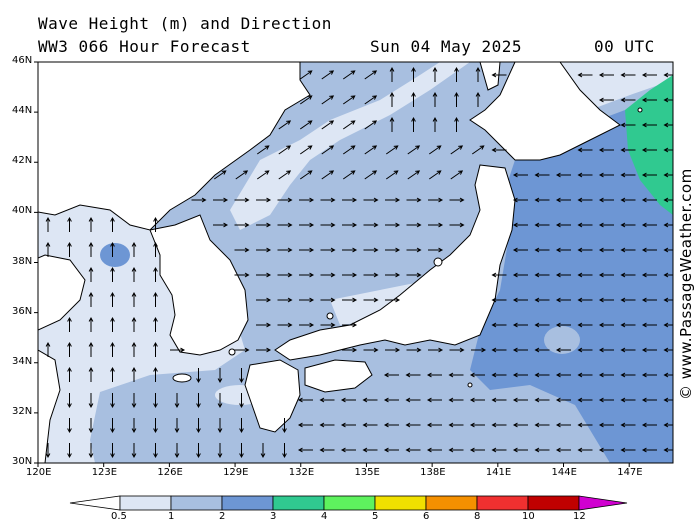 This screenshot has width=700, height=525. Describe the element at coordinates (564, 472) in the screenshot. I see `lon-tick-label: 144E` at that location.